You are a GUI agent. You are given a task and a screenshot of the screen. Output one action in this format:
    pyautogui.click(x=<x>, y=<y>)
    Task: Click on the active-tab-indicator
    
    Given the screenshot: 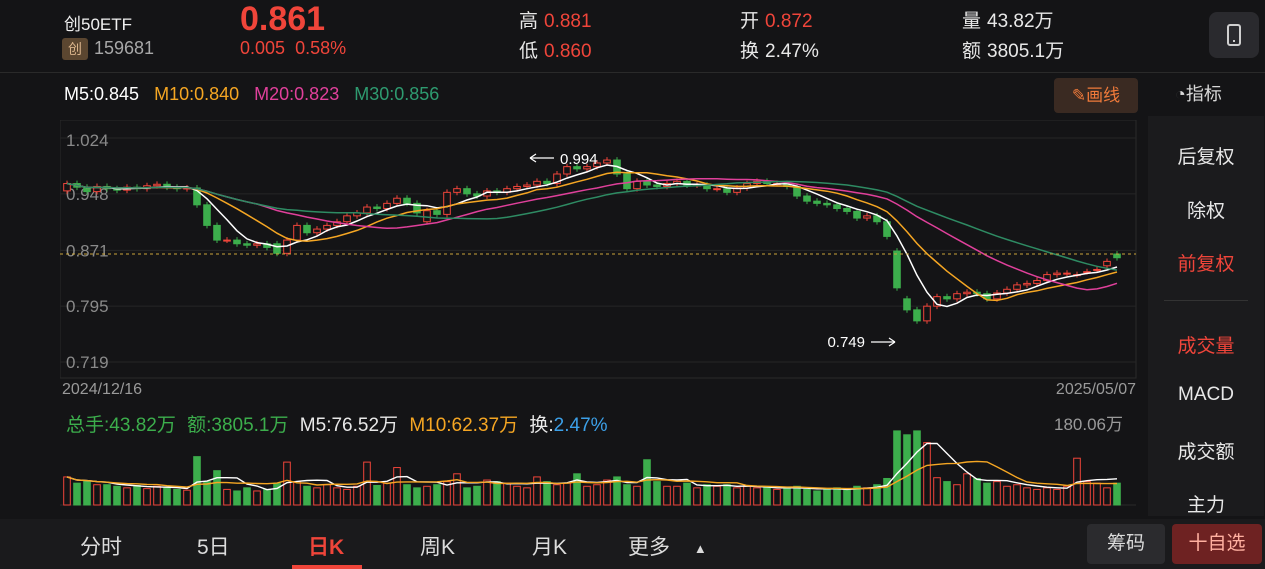 What is the action you would take?
    pyautogui.click(x=327, y=567)
    